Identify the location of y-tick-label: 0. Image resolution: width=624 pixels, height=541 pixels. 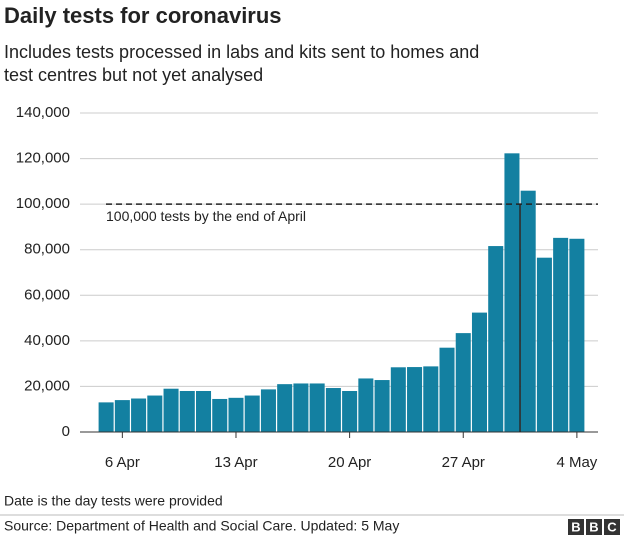
(66, 431).